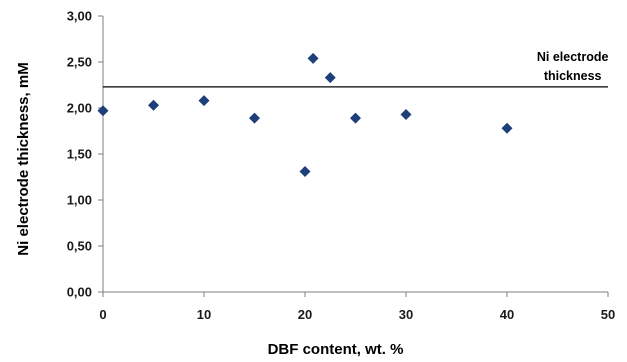 This screenshot has width=627, height=362. Describe the element at coordinates (79, 246) in the screenshot. I see `y-tick-label: 0,50` at that location.